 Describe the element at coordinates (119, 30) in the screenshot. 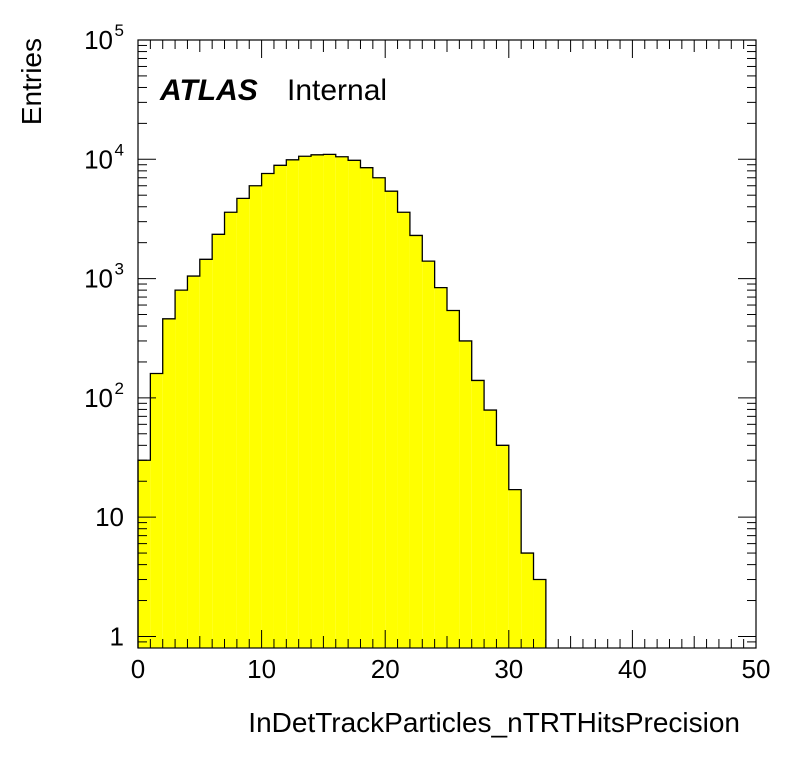

I see `y-tick-exponent: 5` at that location.